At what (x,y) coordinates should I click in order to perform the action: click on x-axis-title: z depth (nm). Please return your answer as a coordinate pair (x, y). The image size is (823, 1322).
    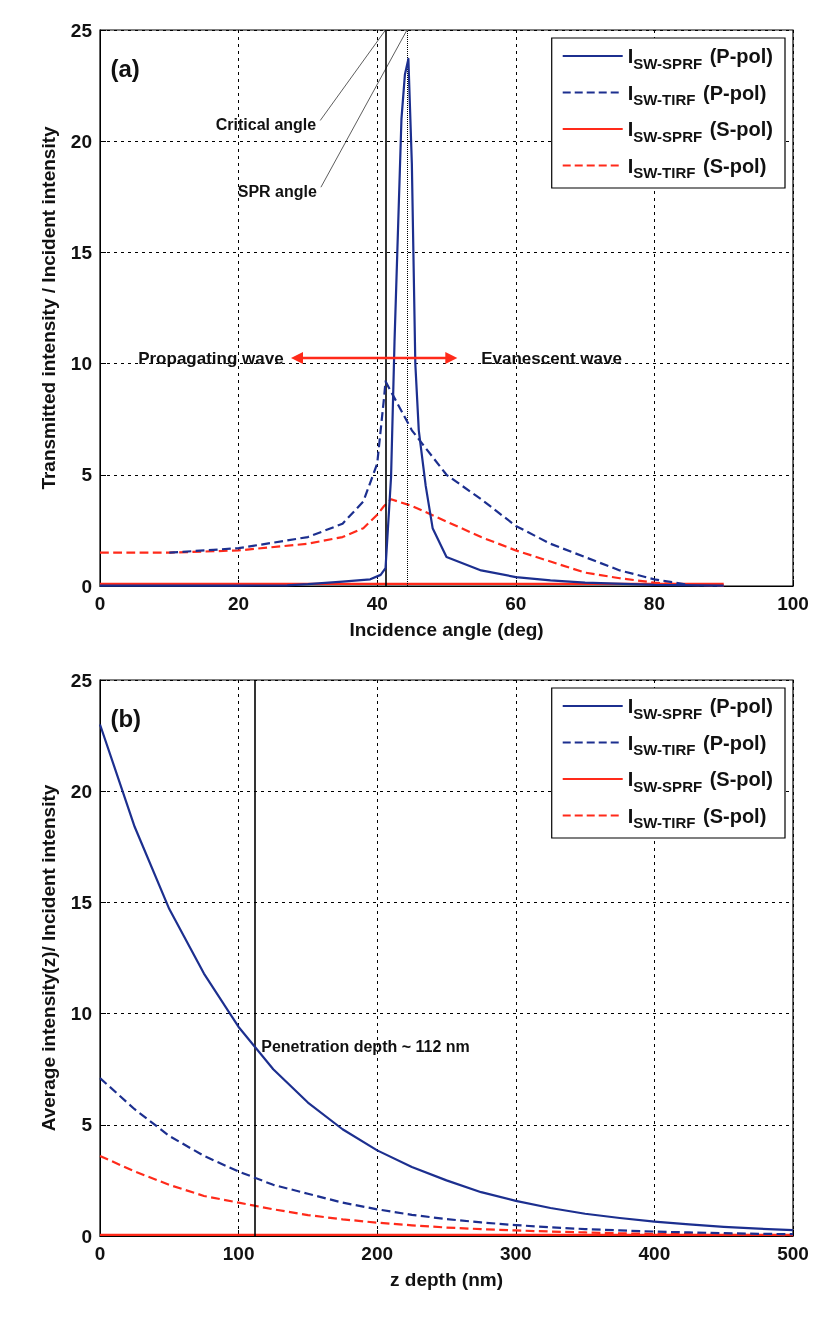
    Looking at the image, I should click on (446, 1279).